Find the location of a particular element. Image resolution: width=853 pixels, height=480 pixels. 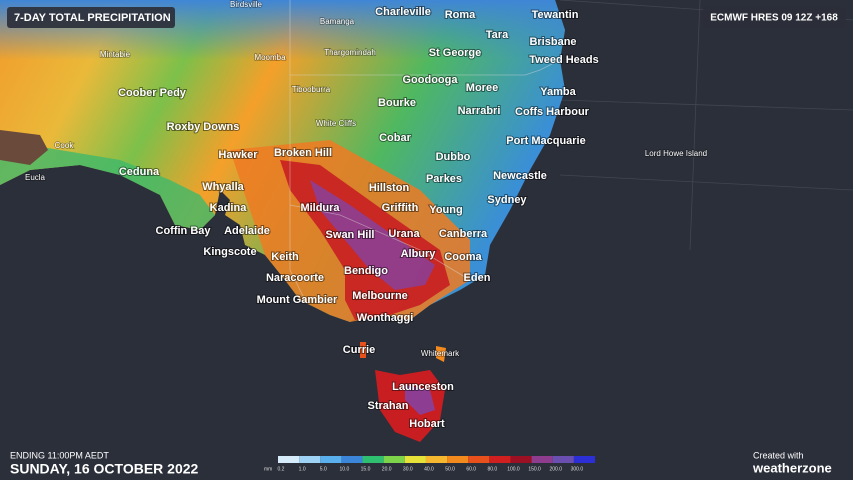

legend-label: 5.0 is located at coordinates (323, 469).